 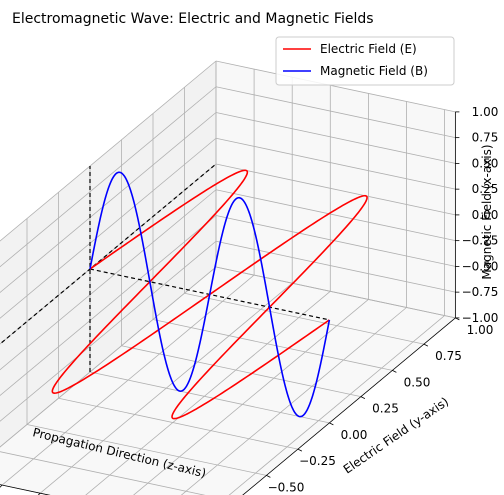 I want to click on legend: Electric Field (E) Magnetic Field (B), so click(x=365, y=61).